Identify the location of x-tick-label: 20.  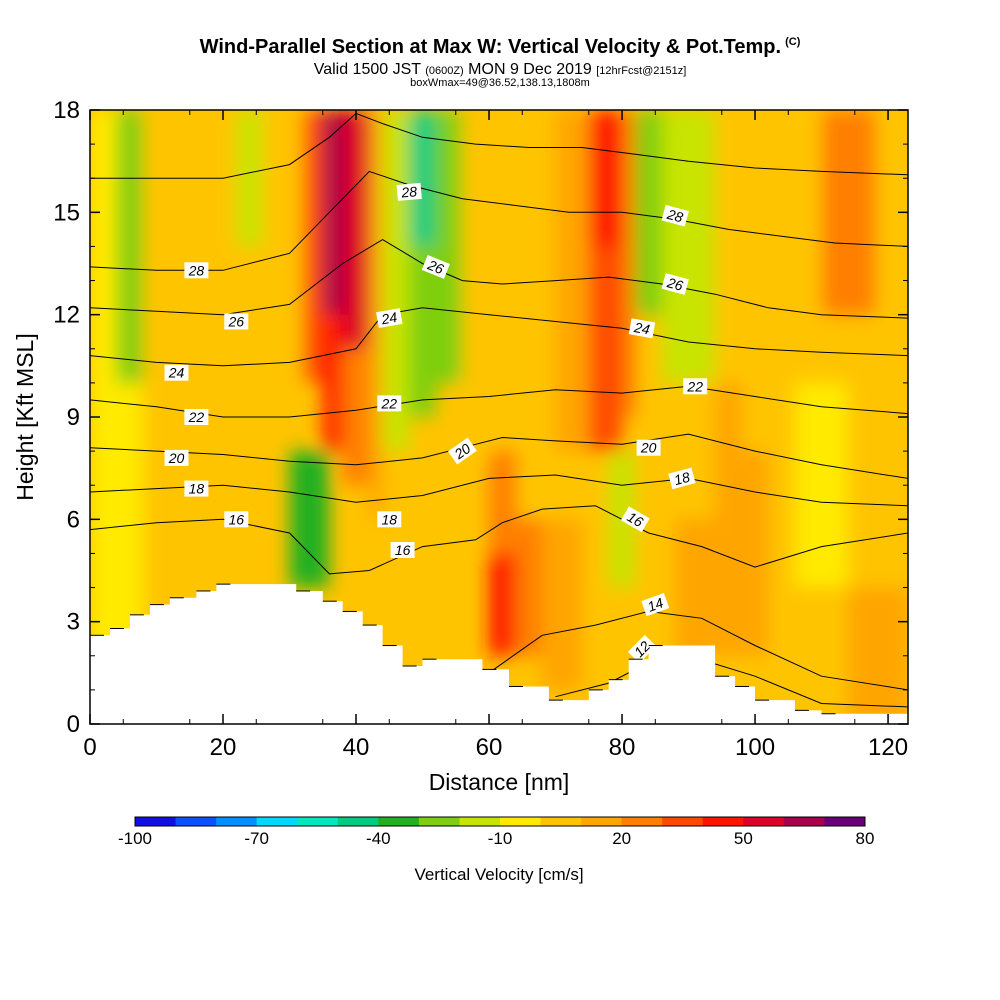
(223, 747).